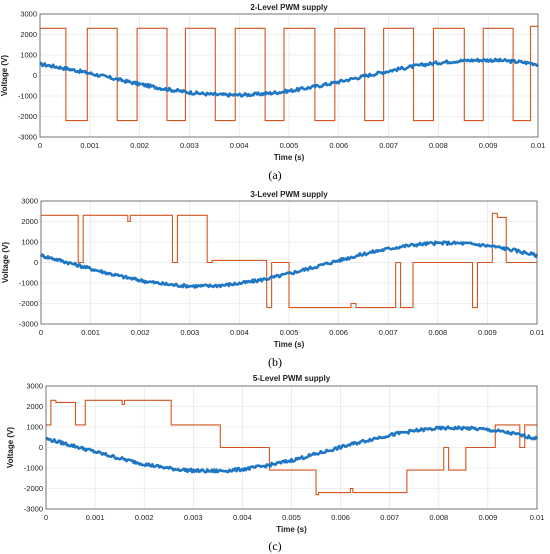 The height and width of the screenshot is (554, 550). What do you see at coordinates (289, 7) in the screenshot?
I see `chart-title: 2-Level PWM supply` at bounding box center [289, 7].